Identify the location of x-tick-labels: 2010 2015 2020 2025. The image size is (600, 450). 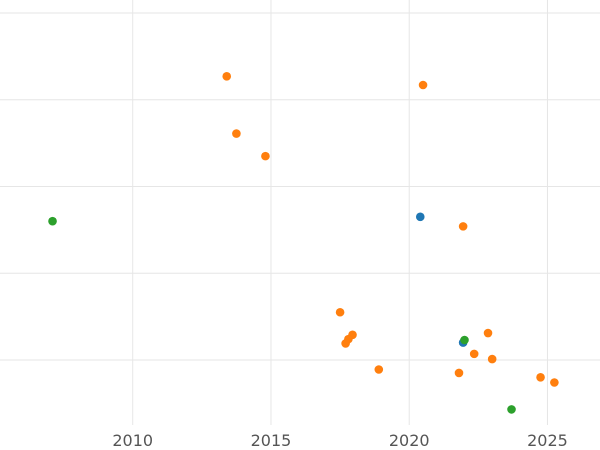
(339, 440).